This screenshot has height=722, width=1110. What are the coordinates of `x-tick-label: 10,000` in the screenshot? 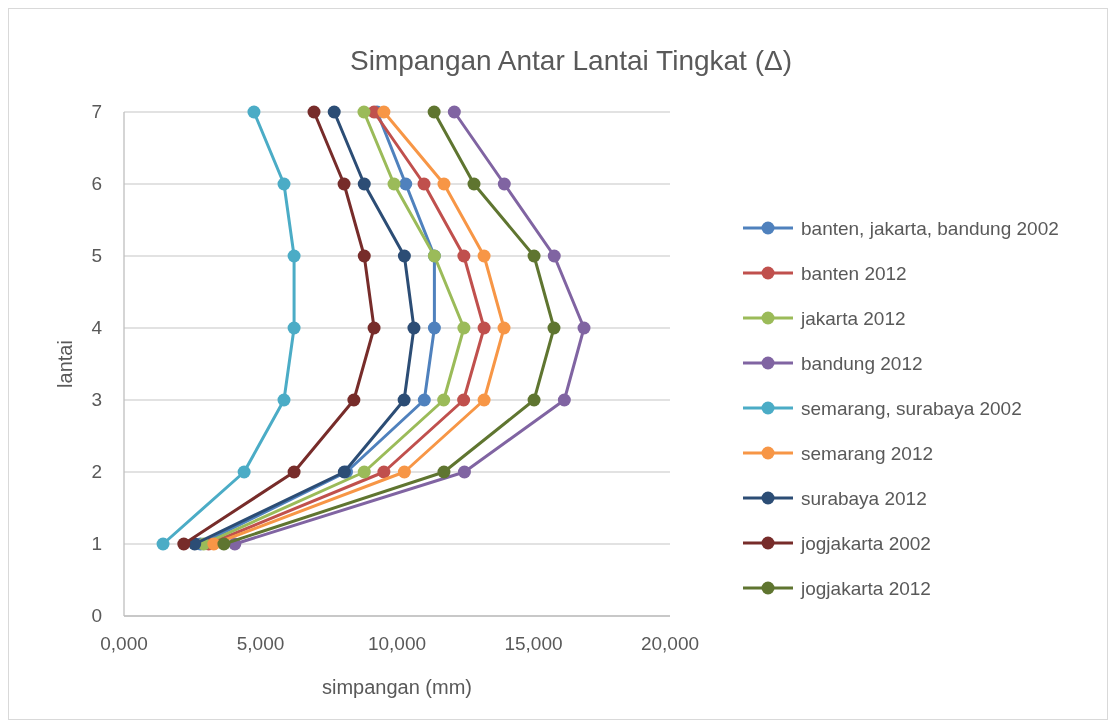 It's located at (397, 643).